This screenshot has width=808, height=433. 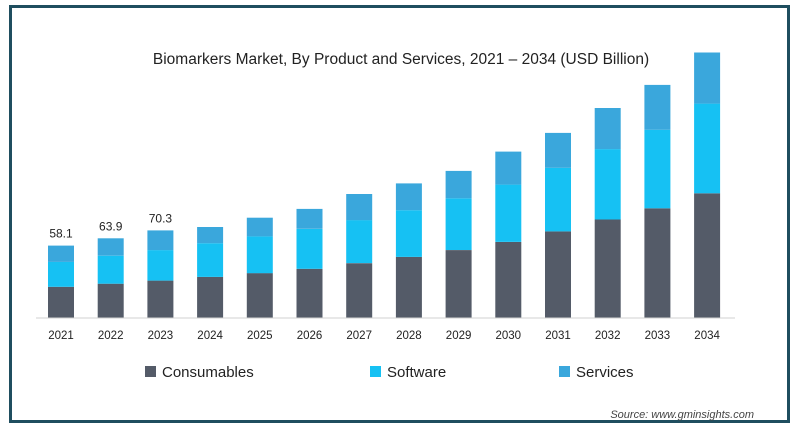 I want to click on bar-software-2030, so click(x=508, y=213).